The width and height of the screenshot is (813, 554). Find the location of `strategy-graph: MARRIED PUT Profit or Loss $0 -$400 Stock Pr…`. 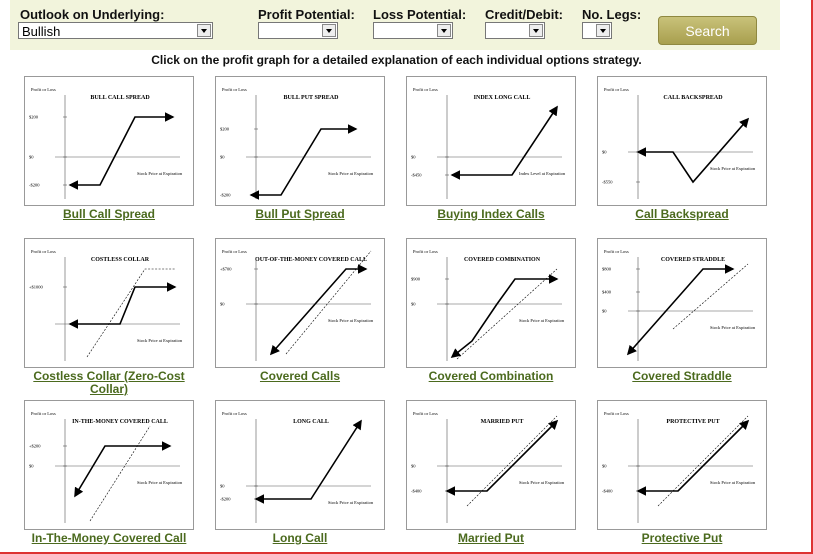

strategy-graph: MARRIED PUT Profit or Loss $0 -$400 Stock Pr… is located at coordinates (491, 465).